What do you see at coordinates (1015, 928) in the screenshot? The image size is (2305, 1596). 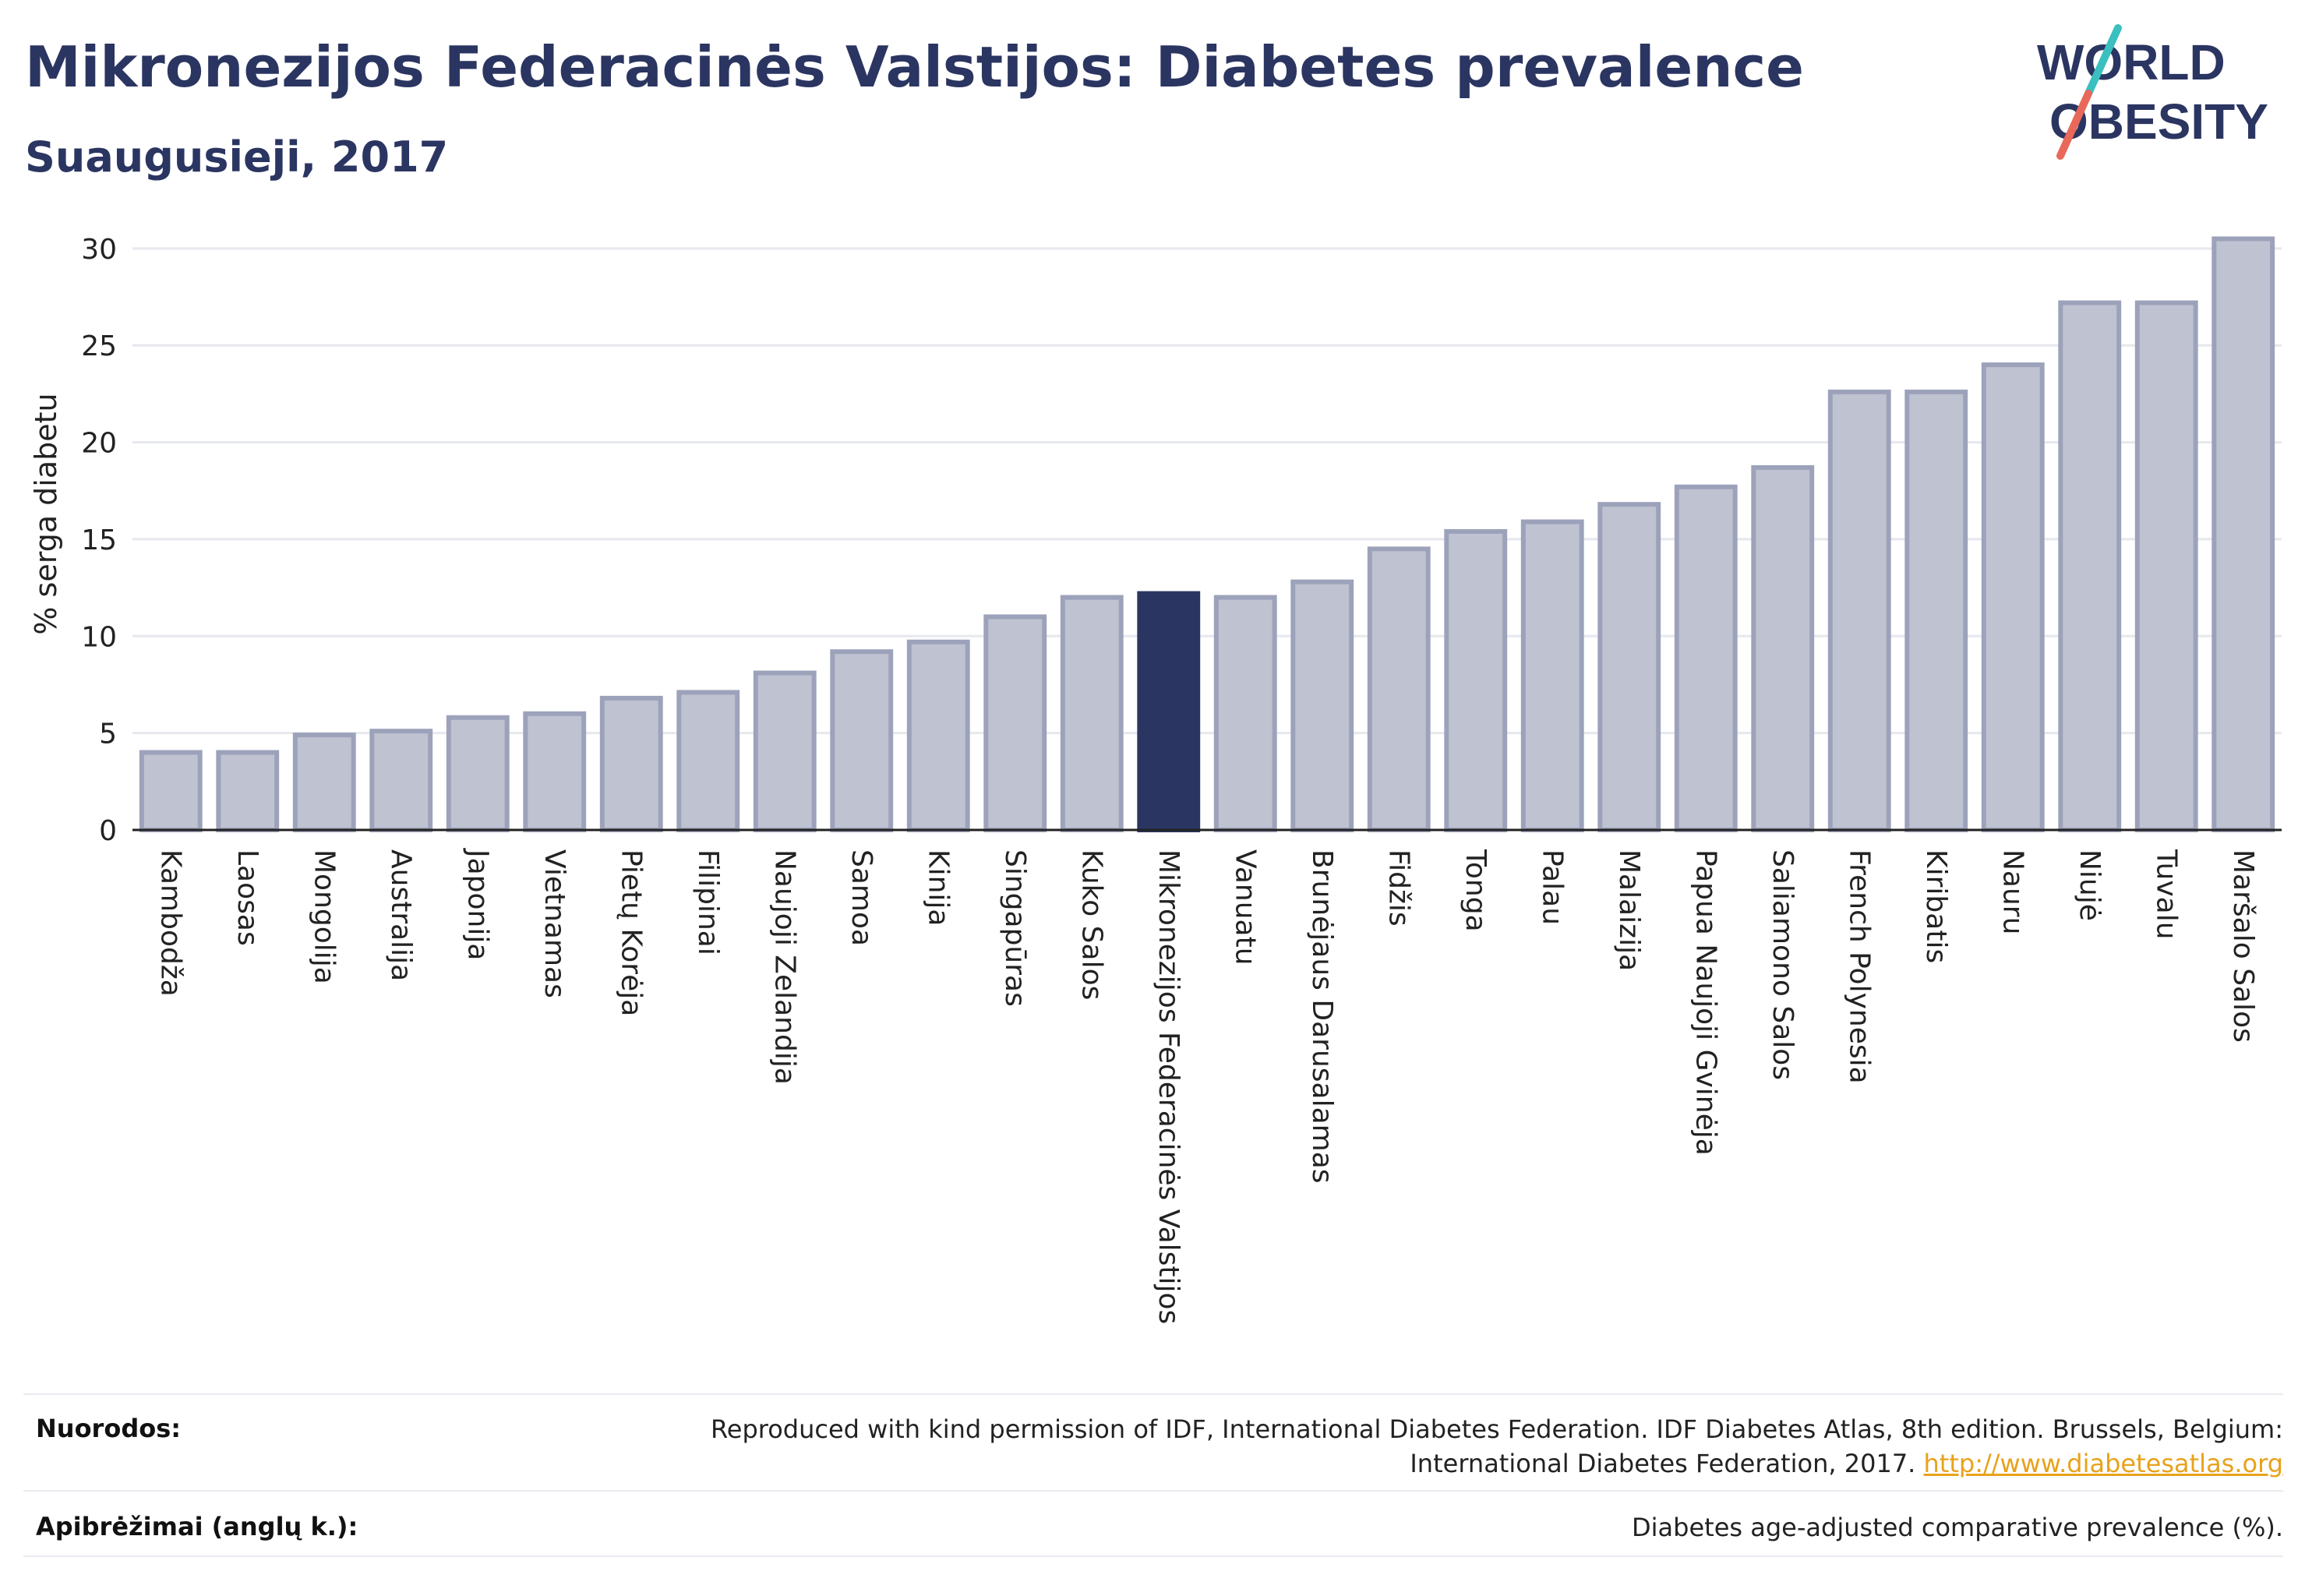 I see `x-tick-label: Singapūras` at bounding box center [1015, 928].